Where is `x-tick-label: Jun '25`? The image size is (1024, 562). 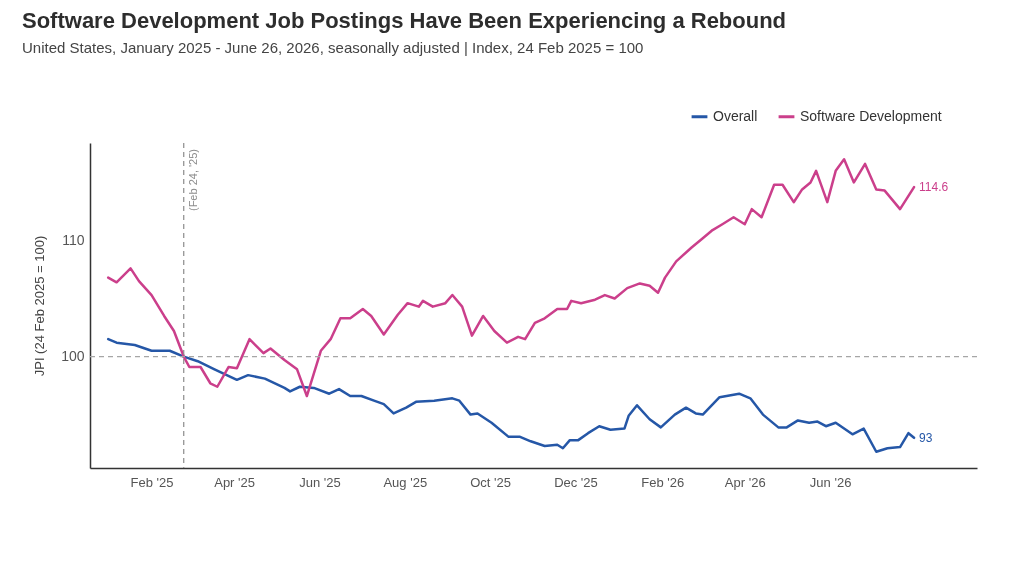
x-tick-label: Jun '25 is located at coordinates (320, 482).